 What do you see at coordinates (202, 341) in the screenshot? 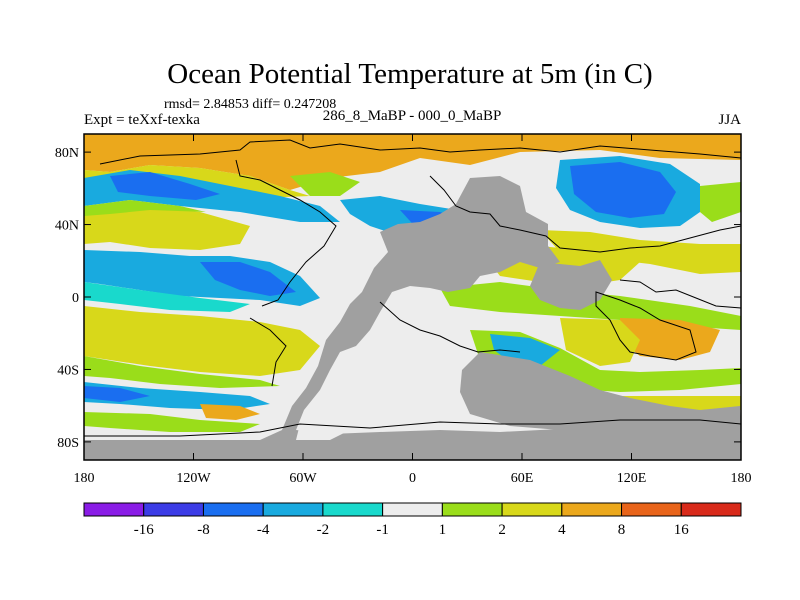
I see `south-pacific-warm-band` at bounding box center [202, 341].